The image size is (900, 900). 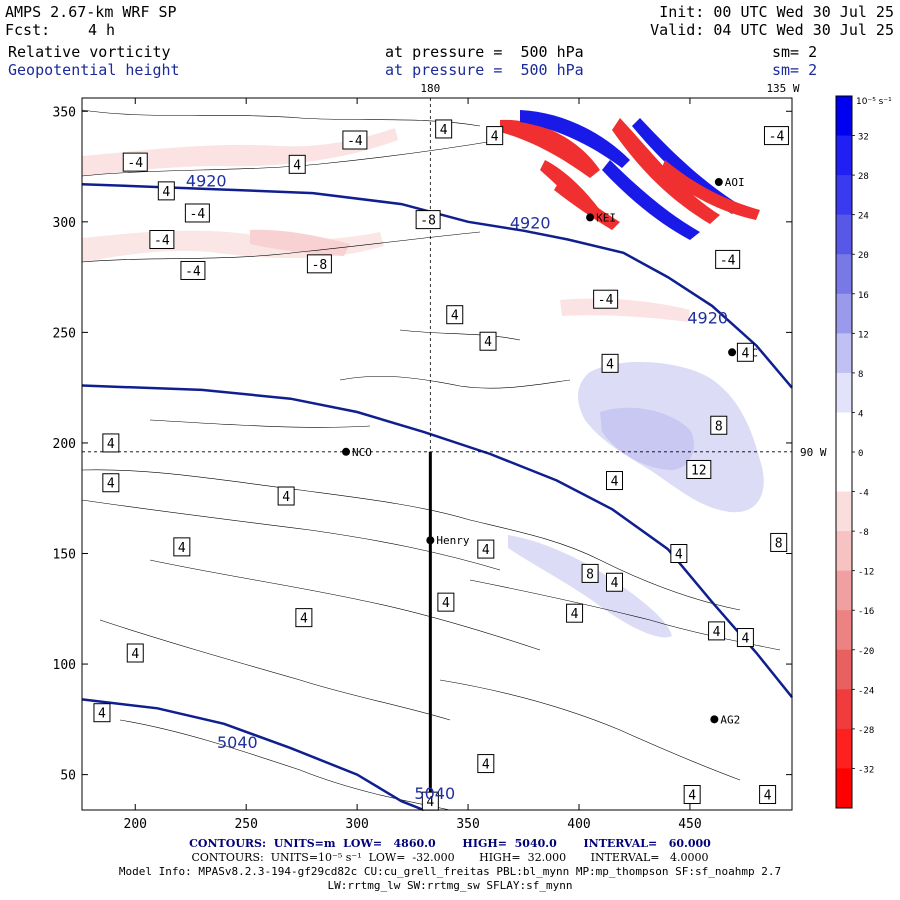 What do you see at coordinates (795, 52) in the screenshot?
I see `smooth1-label: sm= 2` at bounding box center [795, 52].